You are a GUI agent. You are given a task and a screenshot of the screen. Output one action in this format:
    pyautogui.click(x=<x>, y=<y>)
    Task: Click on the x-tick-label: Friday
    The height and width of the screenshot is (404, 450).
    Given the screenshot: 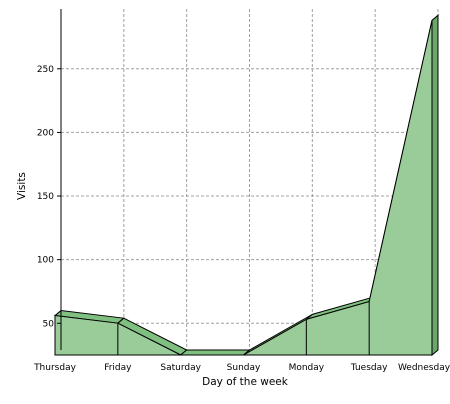 What is the action you would take?
    pyautogui.click(x=118, y=368)
    